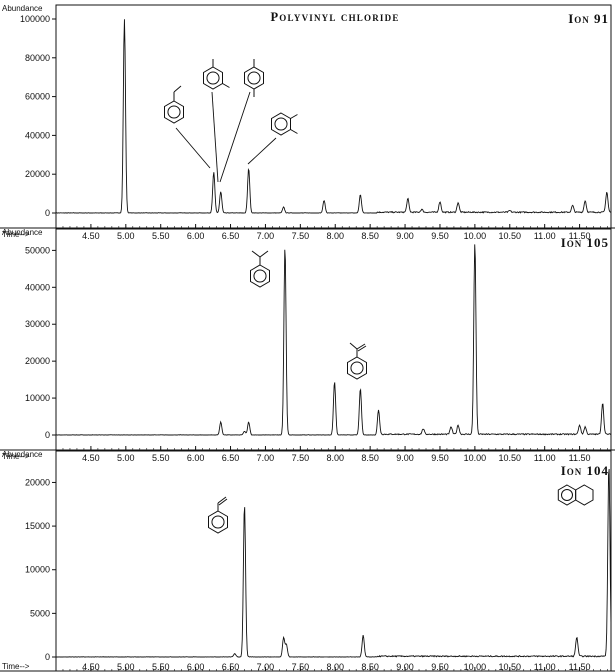  Describe the element at coordinates (91, 458) in the screenshot. I see `panel-2-xtick-label-0: 4.50` at that location.